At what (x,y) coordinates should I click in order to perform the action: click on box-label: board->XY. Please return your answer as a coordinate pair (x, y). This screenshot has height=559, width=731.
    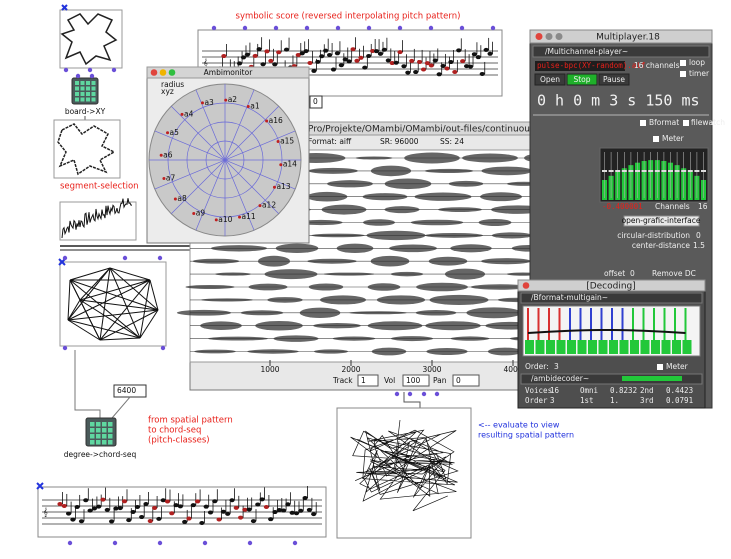
    Looking at the image, I should click on (85, 111).